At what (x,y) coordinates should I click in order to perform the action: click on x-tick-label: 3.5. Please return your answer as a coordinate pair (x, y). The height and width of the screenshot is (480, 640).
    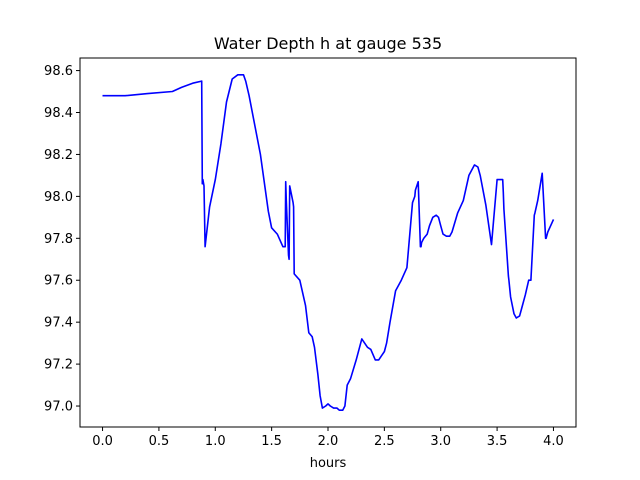
    Looking at the image, I should click on (497, 441).